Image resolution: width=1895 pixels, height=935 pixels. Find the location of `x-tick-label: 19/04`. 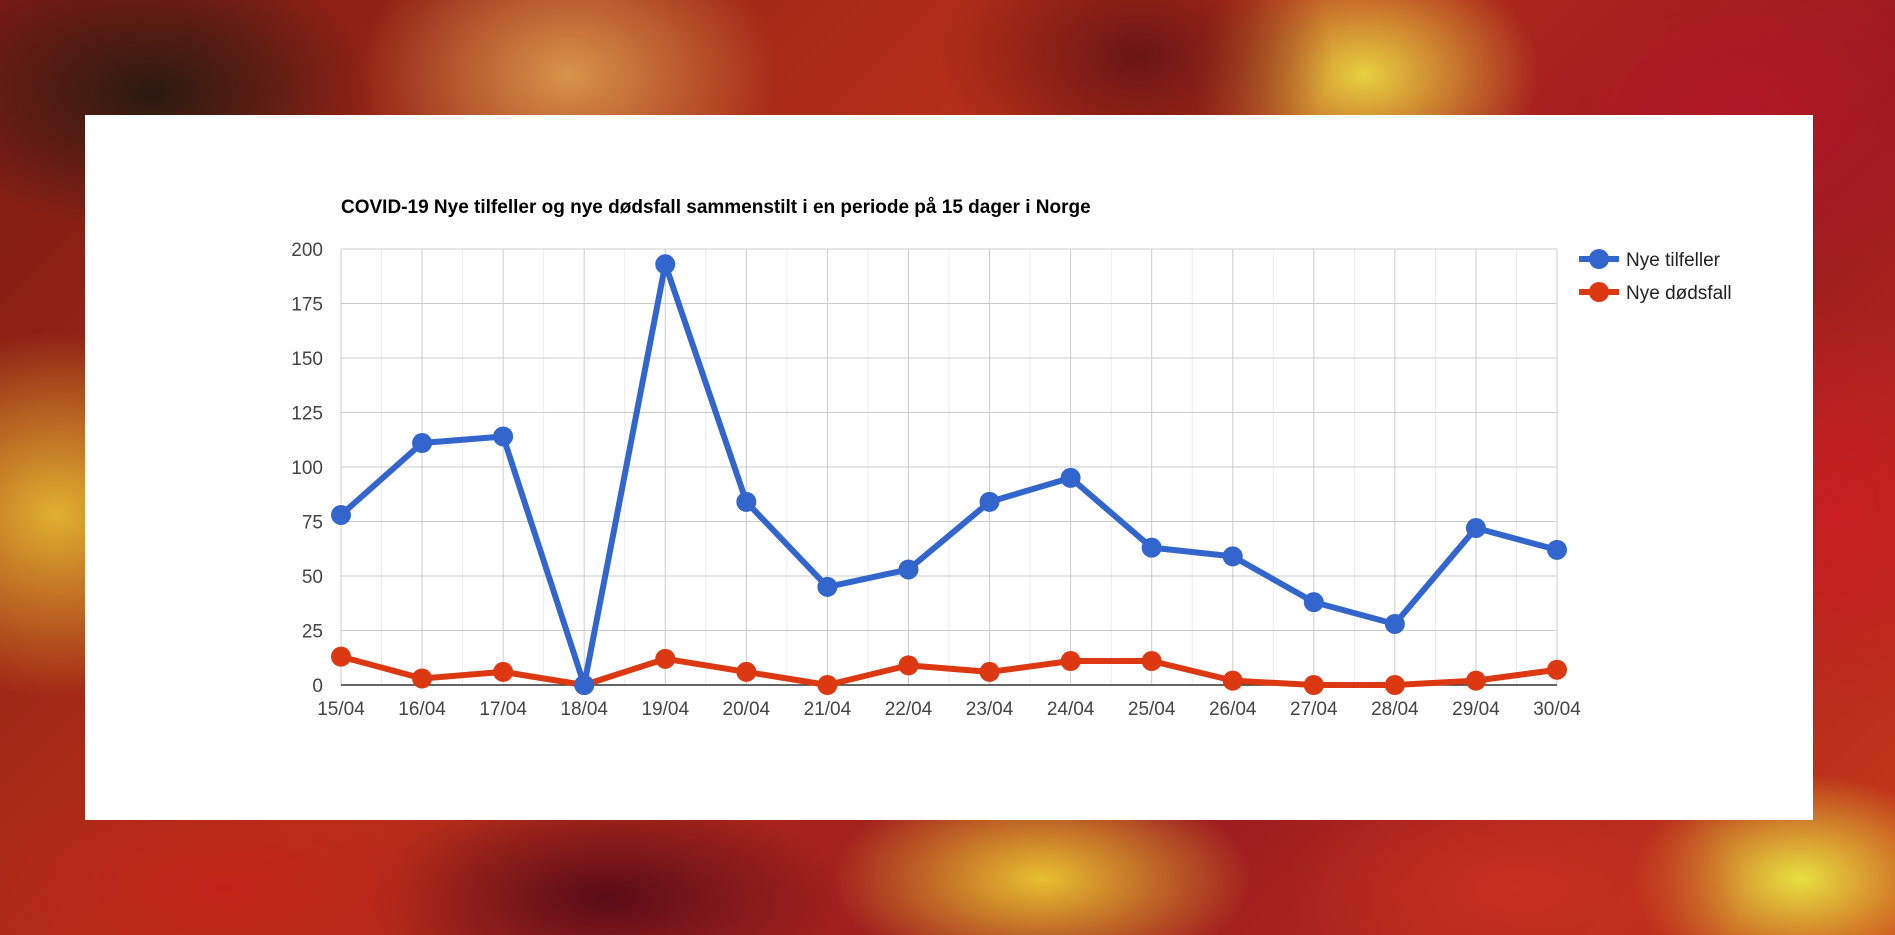

x-tick-label: 19/04 is located at coordinates (665, 709).